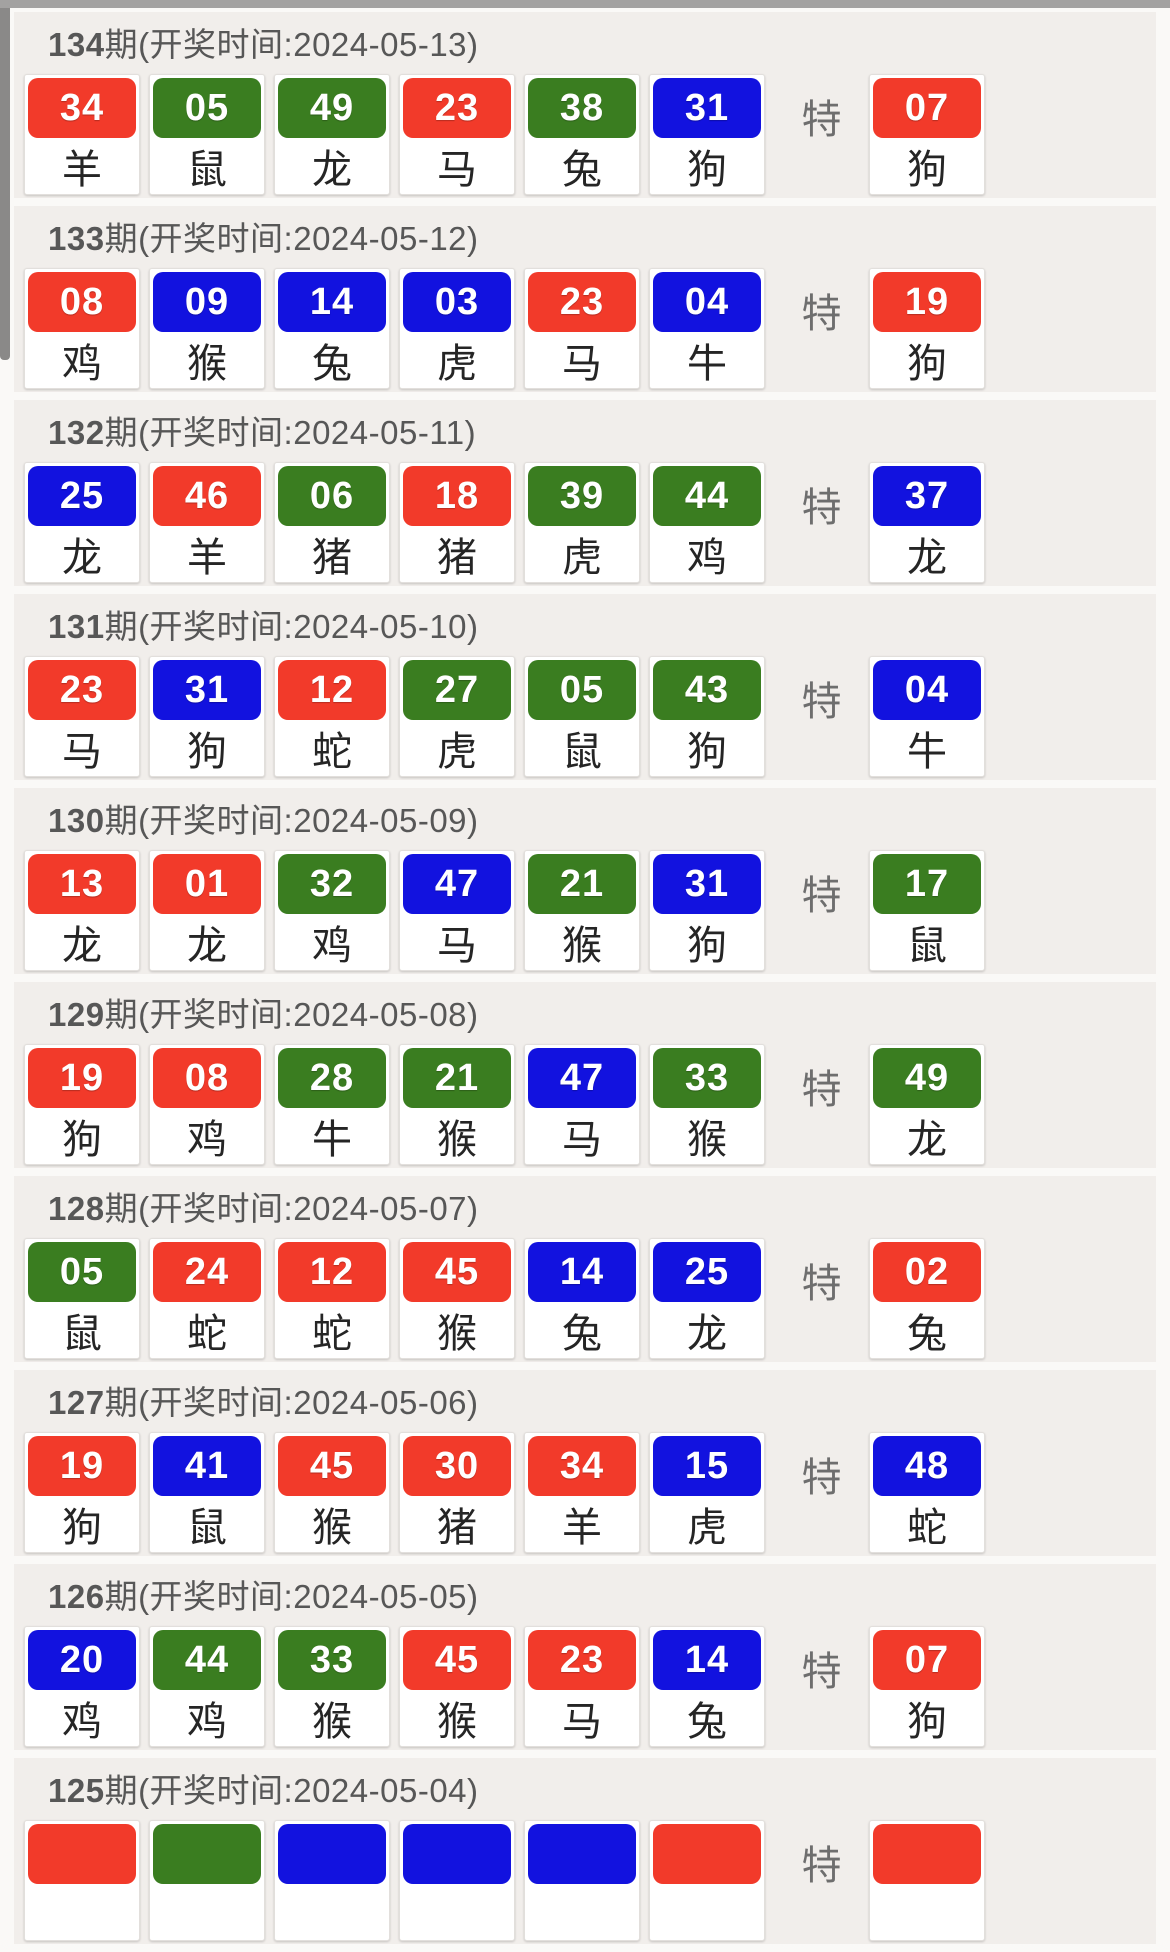 This screenshot has width=1170, height=1952. I want to click on special-number-tile, so click(927, 1880).